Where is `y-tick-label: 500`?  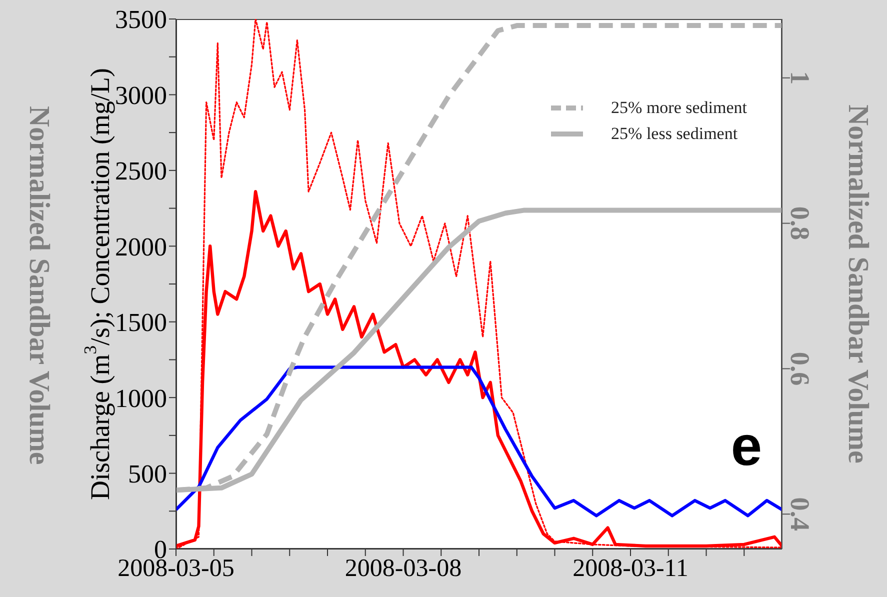 y-tick-label: 500 is located at coordinates (147, 474).